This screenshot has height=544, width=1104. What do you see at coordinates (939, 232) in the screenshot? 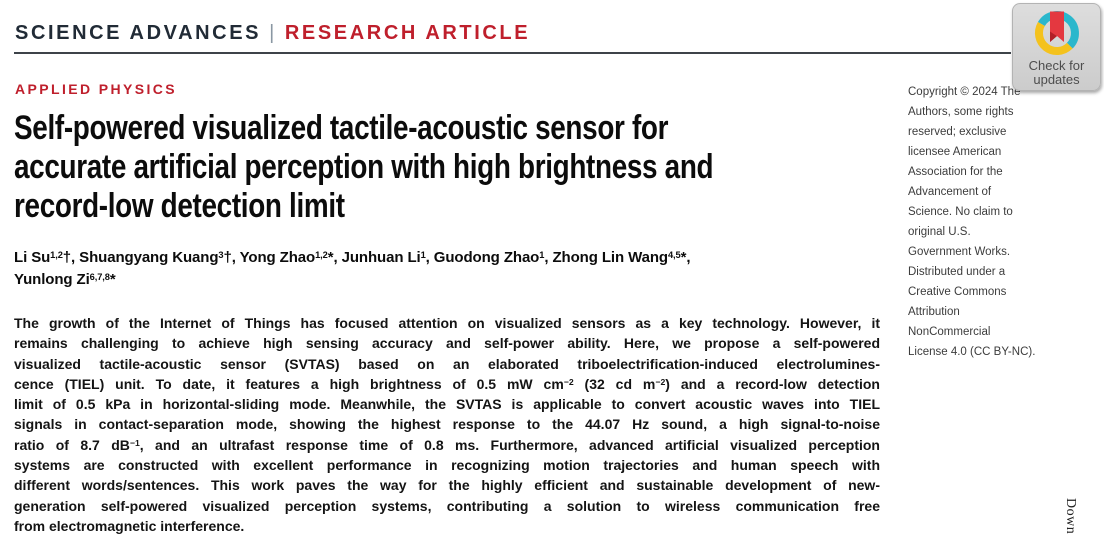
I see `copyright-line: original U.S.` at bounding box center [939, 232].